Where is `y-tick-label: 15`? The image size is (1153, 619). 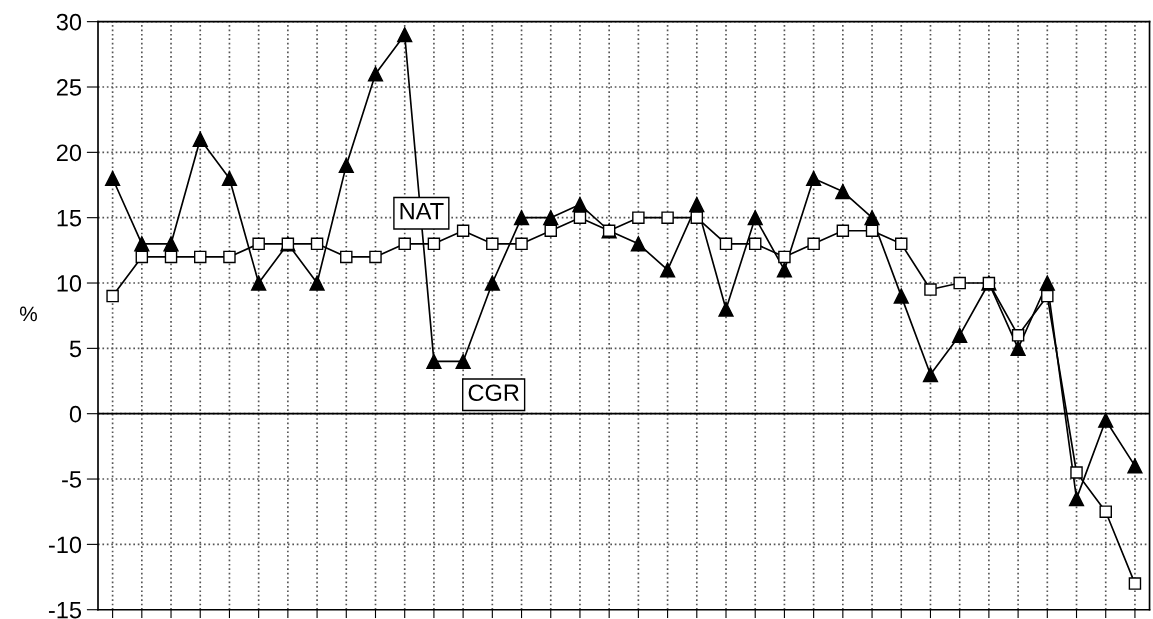
y-tick-label: 15 is located at coordinates (69, 218).